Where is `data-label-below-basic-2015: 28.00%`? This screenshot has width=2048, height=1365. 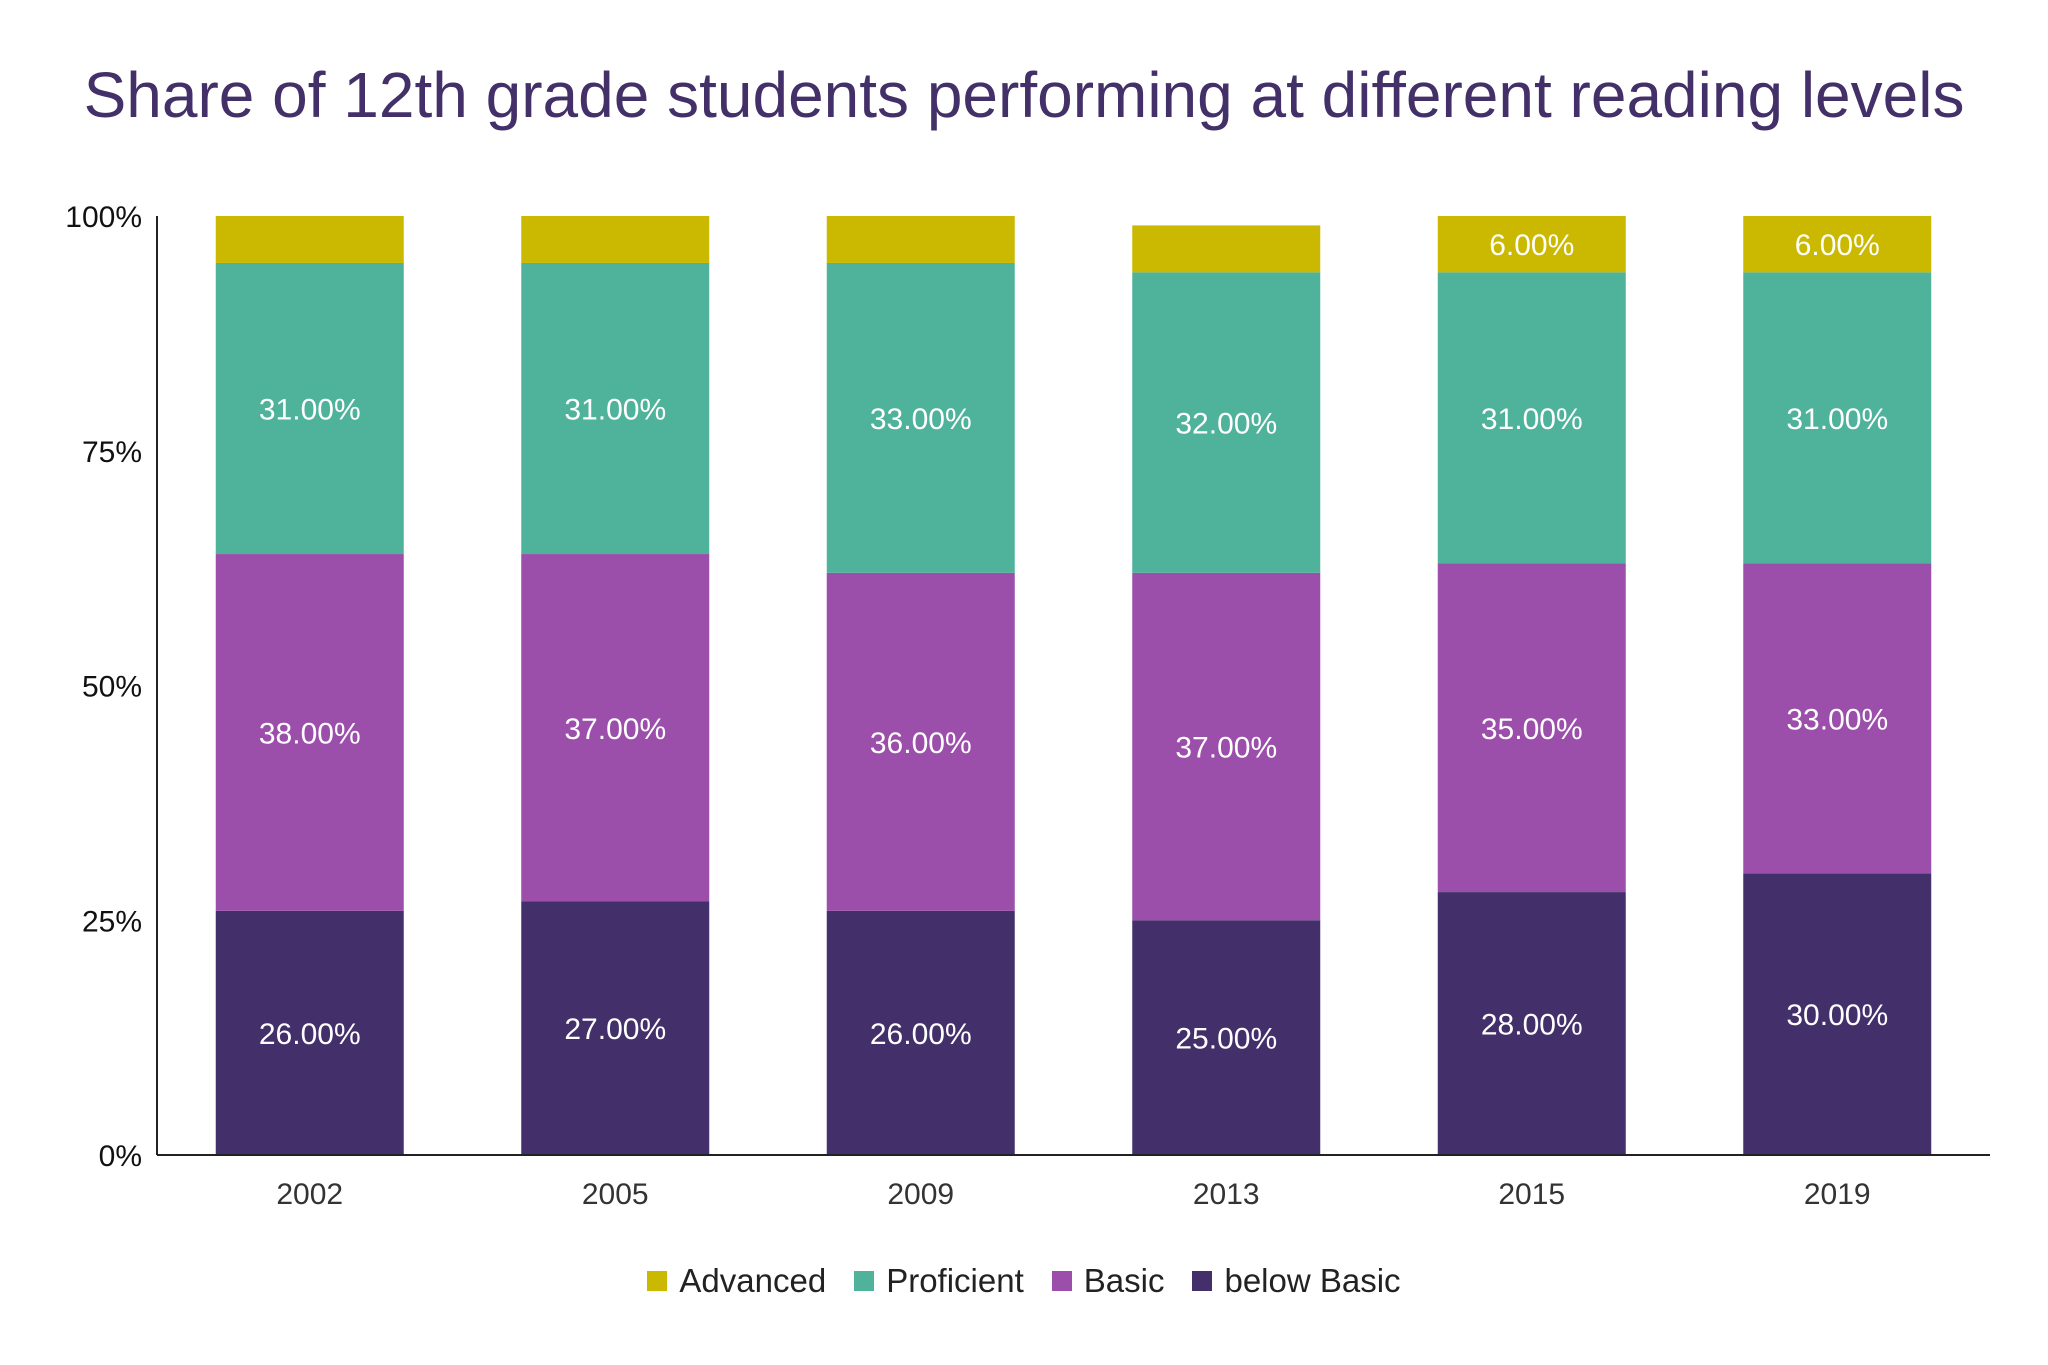 data-label-below-basic-2015: 28.00% is located at coordinates (1532, 1025).